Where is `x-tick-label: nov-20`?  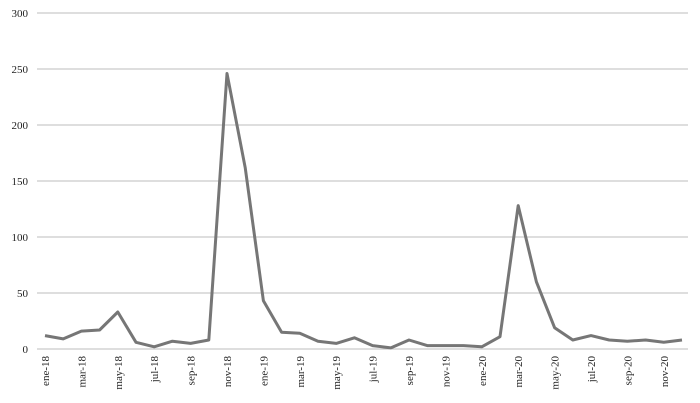
x-tick-label: nov-20 is located at coordinates (665, 372).